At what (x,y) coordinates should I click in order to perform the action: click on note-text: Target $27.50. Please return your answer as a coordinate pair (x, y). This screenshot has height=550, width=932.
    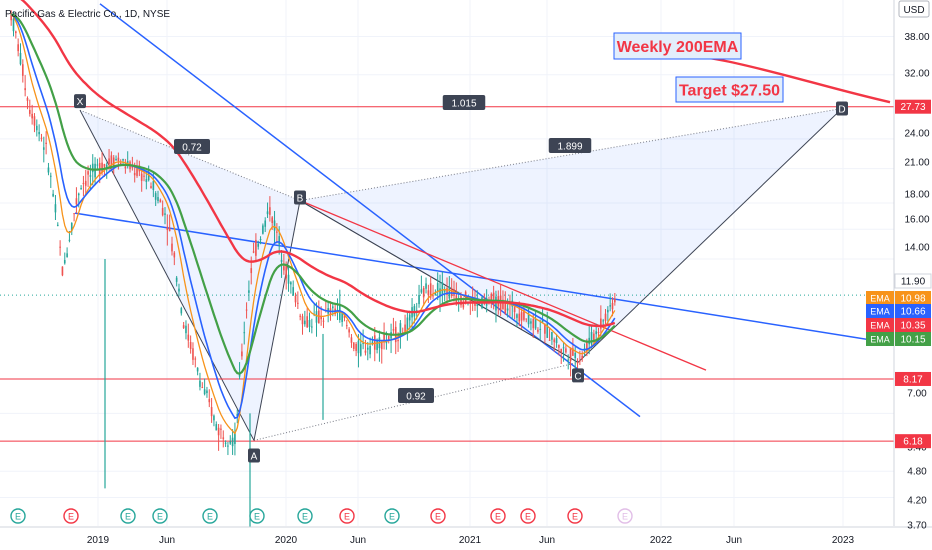
    Looking at the image, I should click on (729, 91).